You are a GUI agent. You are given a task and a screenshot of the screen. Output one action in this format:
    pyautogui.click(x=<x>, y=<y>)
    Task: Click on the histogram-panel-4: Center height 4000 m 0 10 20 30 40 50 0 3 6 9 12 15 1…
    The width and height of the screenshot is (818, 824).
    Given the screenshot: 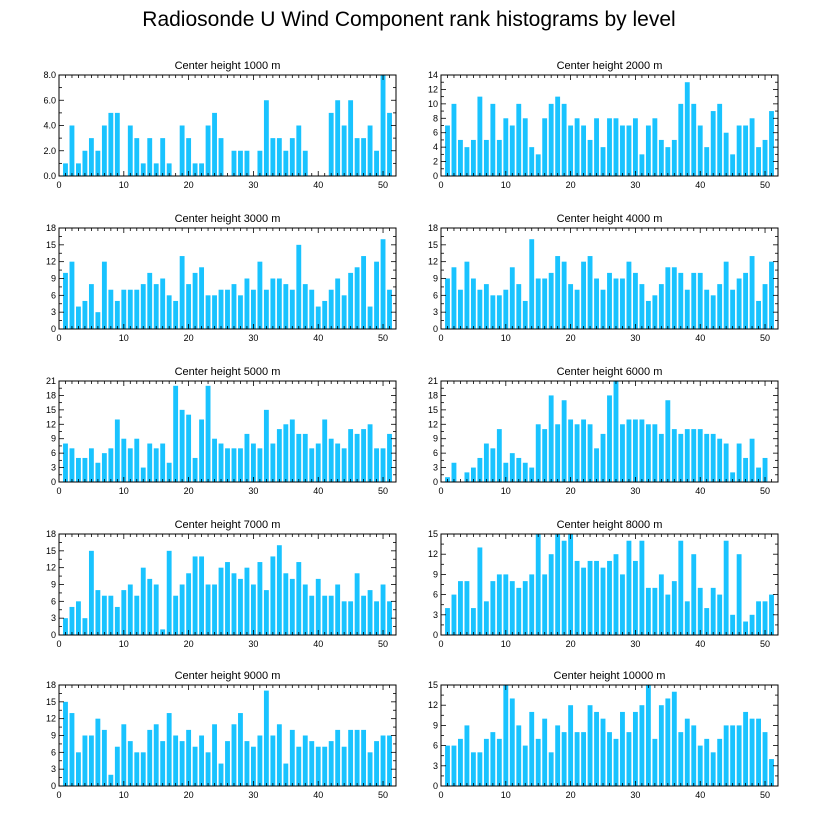 What is the action you would take?
    pyautogui.click(x=603, y=278)
    